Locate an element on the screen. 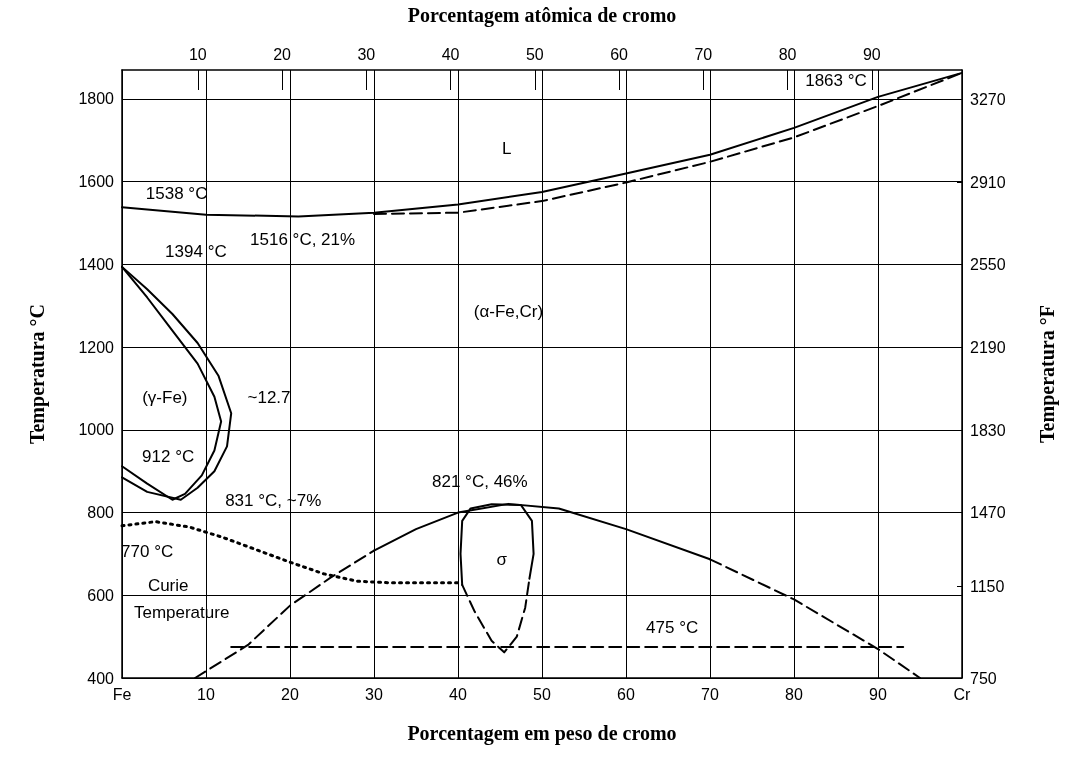  x2-tick-label: 50 is located at coordinates (534, 54).